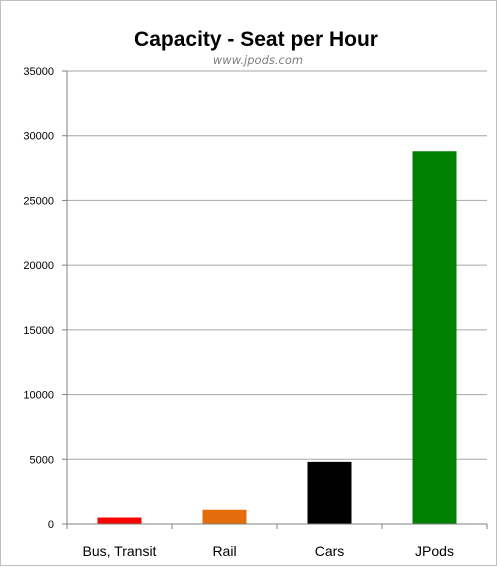 The image size is (497, 567). Describe the element at coordinates (258, 60) in the screenshot. I see `chart-subtitle: www.jpods.com` at that location.